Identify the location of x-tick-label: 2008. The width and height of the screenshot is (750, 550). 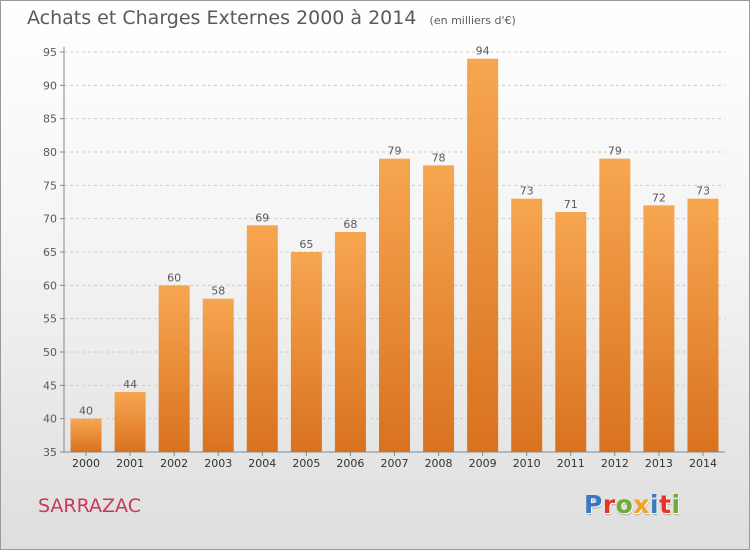
(439, 463).